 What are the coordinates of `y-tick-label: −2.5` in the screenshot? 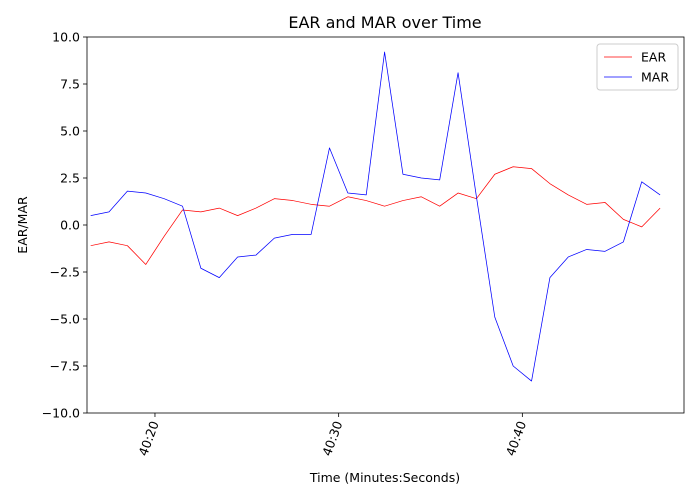 It's located at (65, 272).